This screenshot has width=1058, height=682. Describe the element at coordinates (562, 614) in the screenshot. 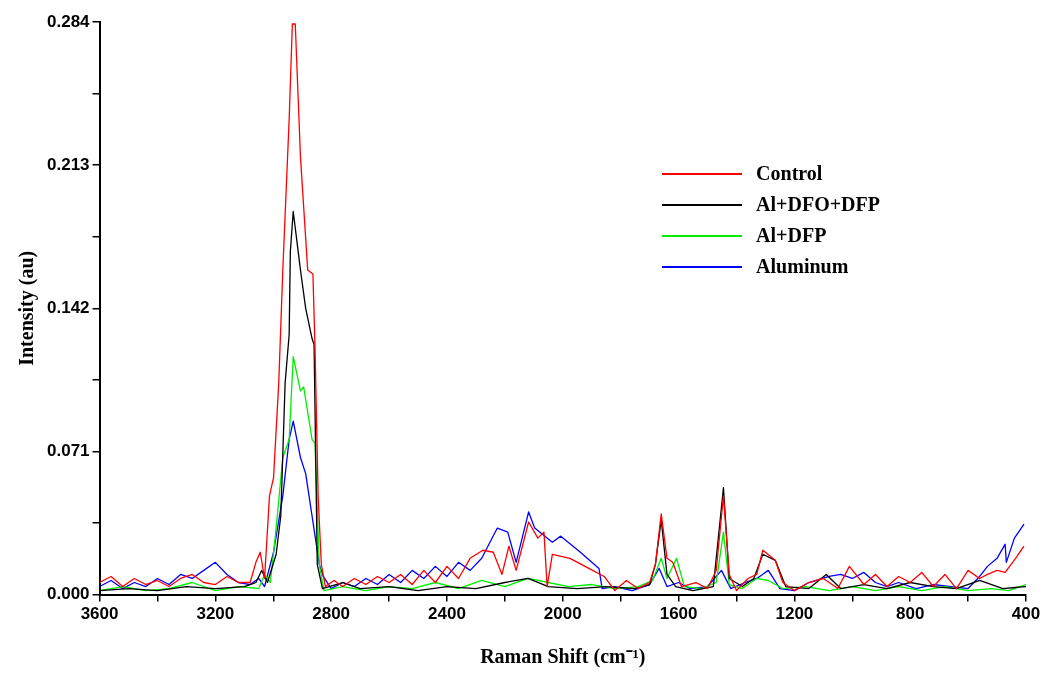

I see `x-tick-label: 2000` at that location.